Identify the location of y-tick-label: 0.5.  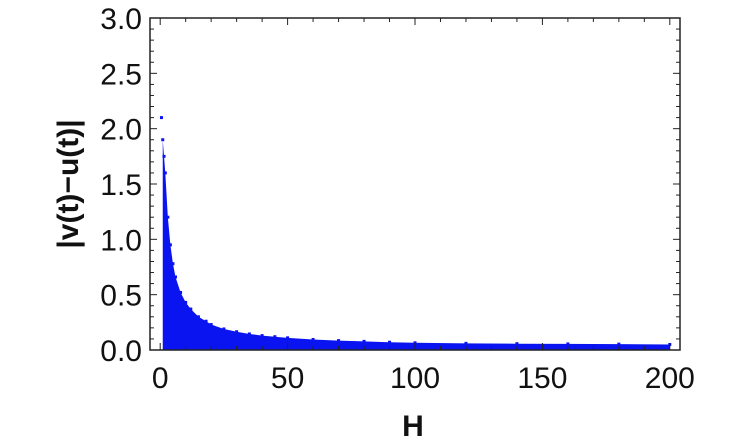
(121, 296).